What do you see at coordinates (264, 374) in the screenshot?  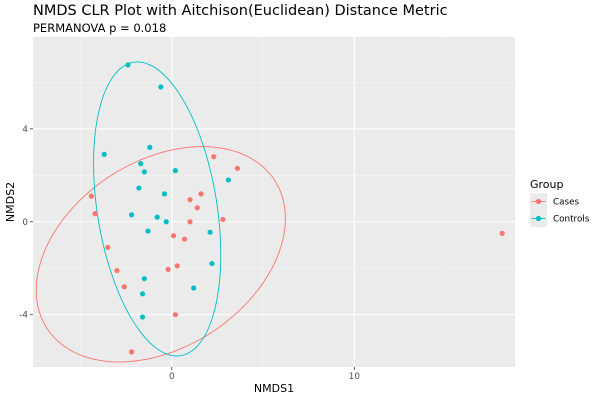 I see `x-axis-ticks: 0 10` at bounding box center [264, 374].